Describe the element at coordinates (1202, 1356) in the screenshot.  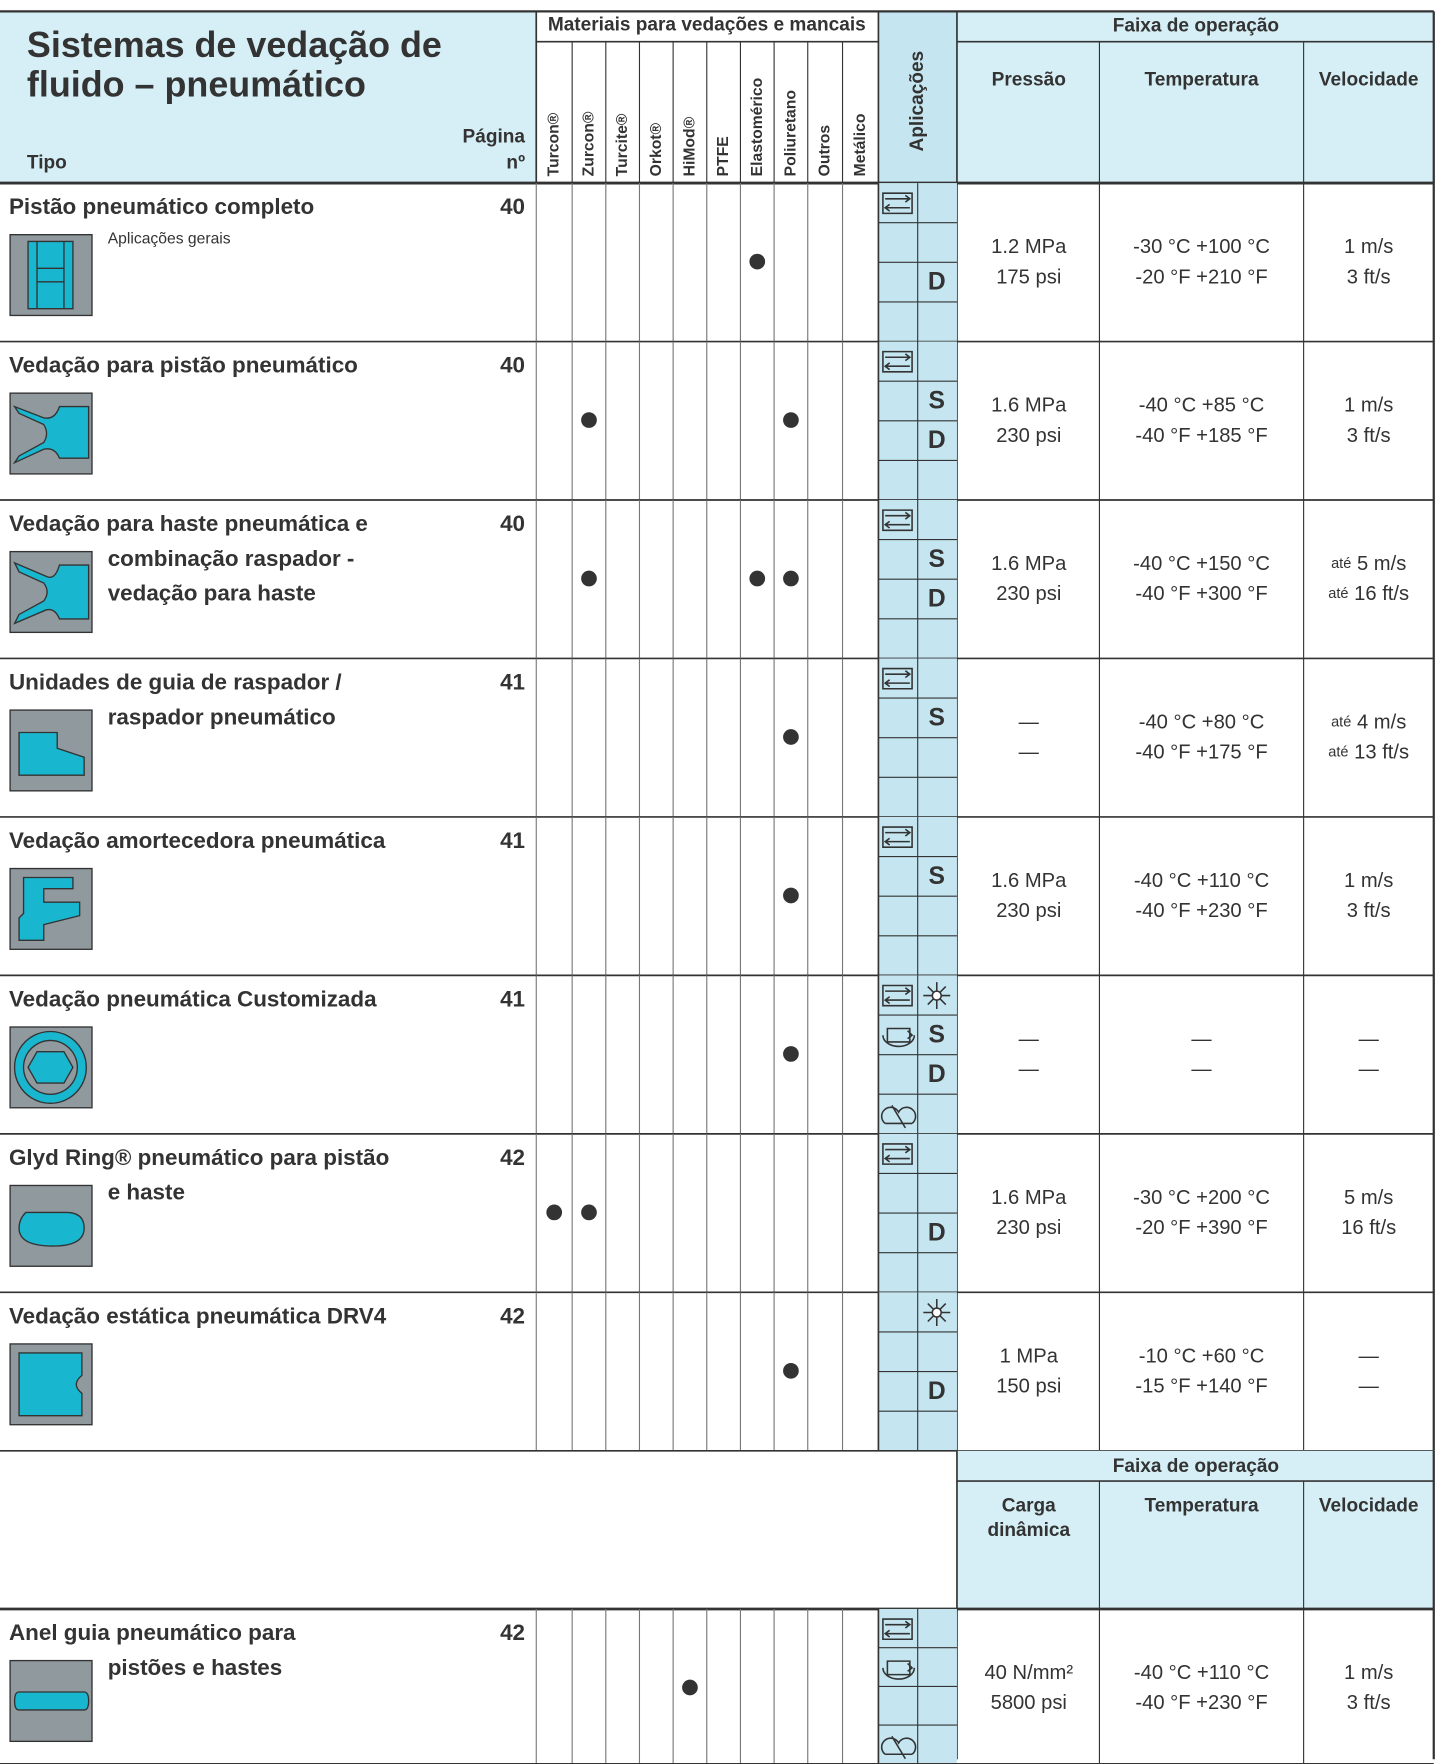
I see `temperature-value: -10 °C +60 °C` at that location.